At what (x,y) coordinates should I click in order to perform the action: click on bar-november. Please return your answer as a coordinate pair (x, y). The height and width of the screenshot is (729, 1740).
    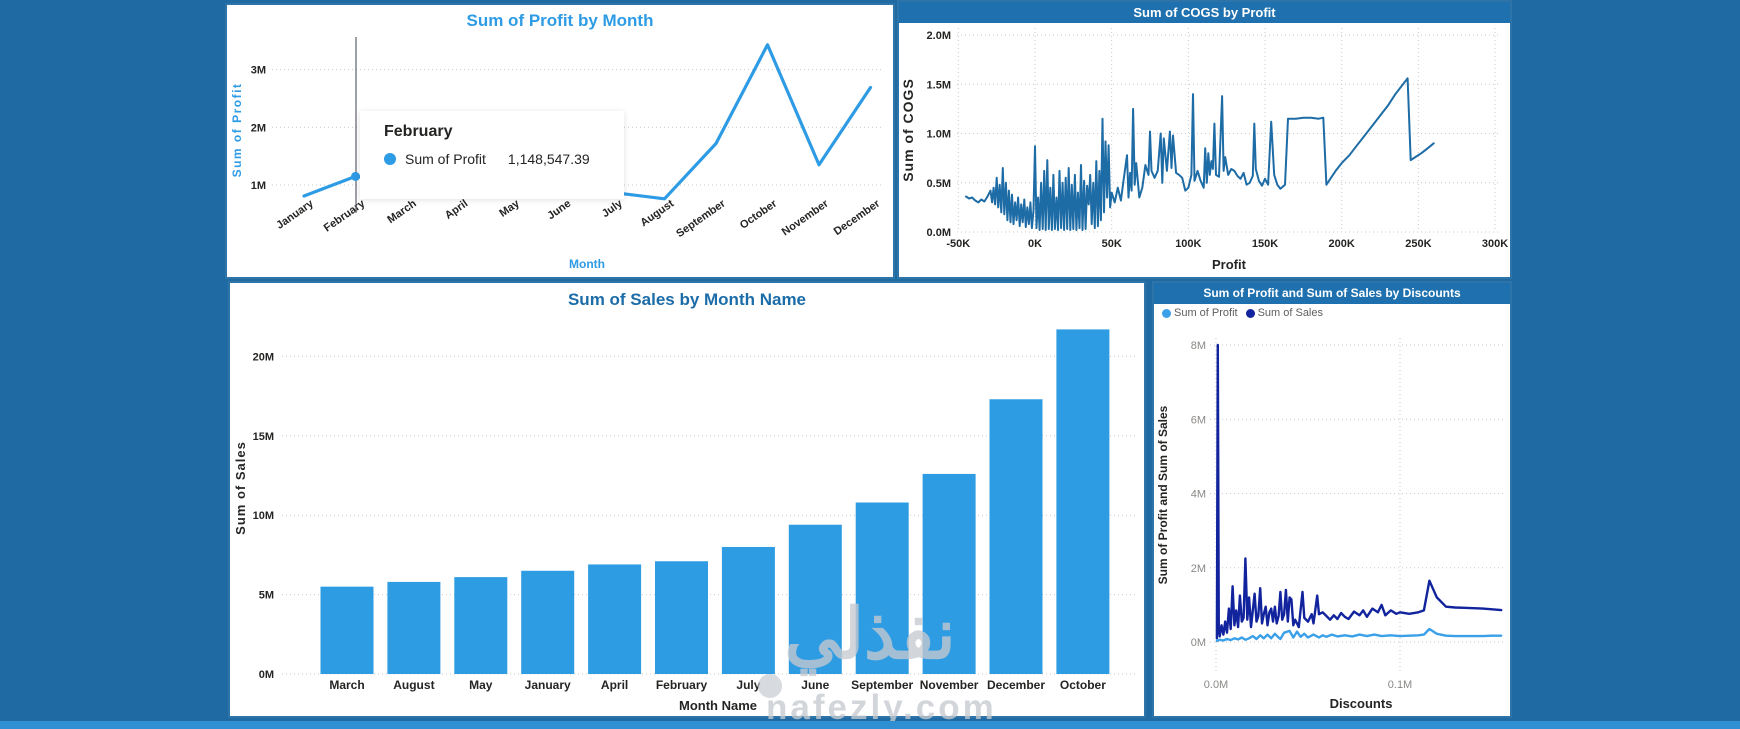
    Looking at the image, I should click on (949, 573).